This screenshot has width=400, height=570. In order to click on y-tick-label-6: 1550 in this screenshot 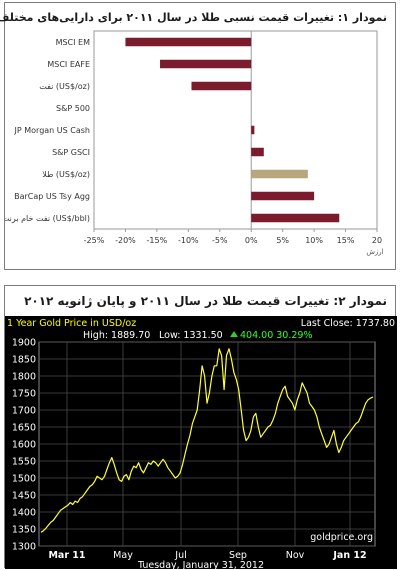, I will do `click(24, 462)`.